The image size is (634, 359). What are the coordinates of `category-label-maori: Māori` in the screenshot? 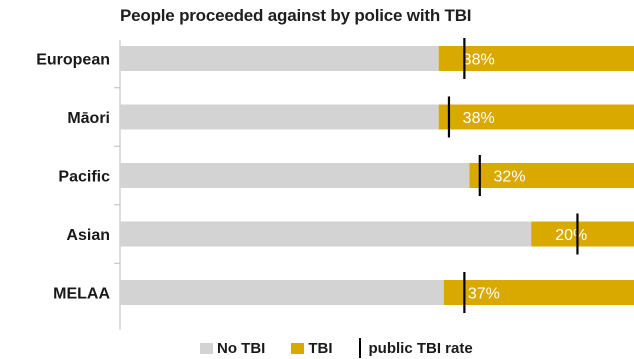 It's located at (88, 118).